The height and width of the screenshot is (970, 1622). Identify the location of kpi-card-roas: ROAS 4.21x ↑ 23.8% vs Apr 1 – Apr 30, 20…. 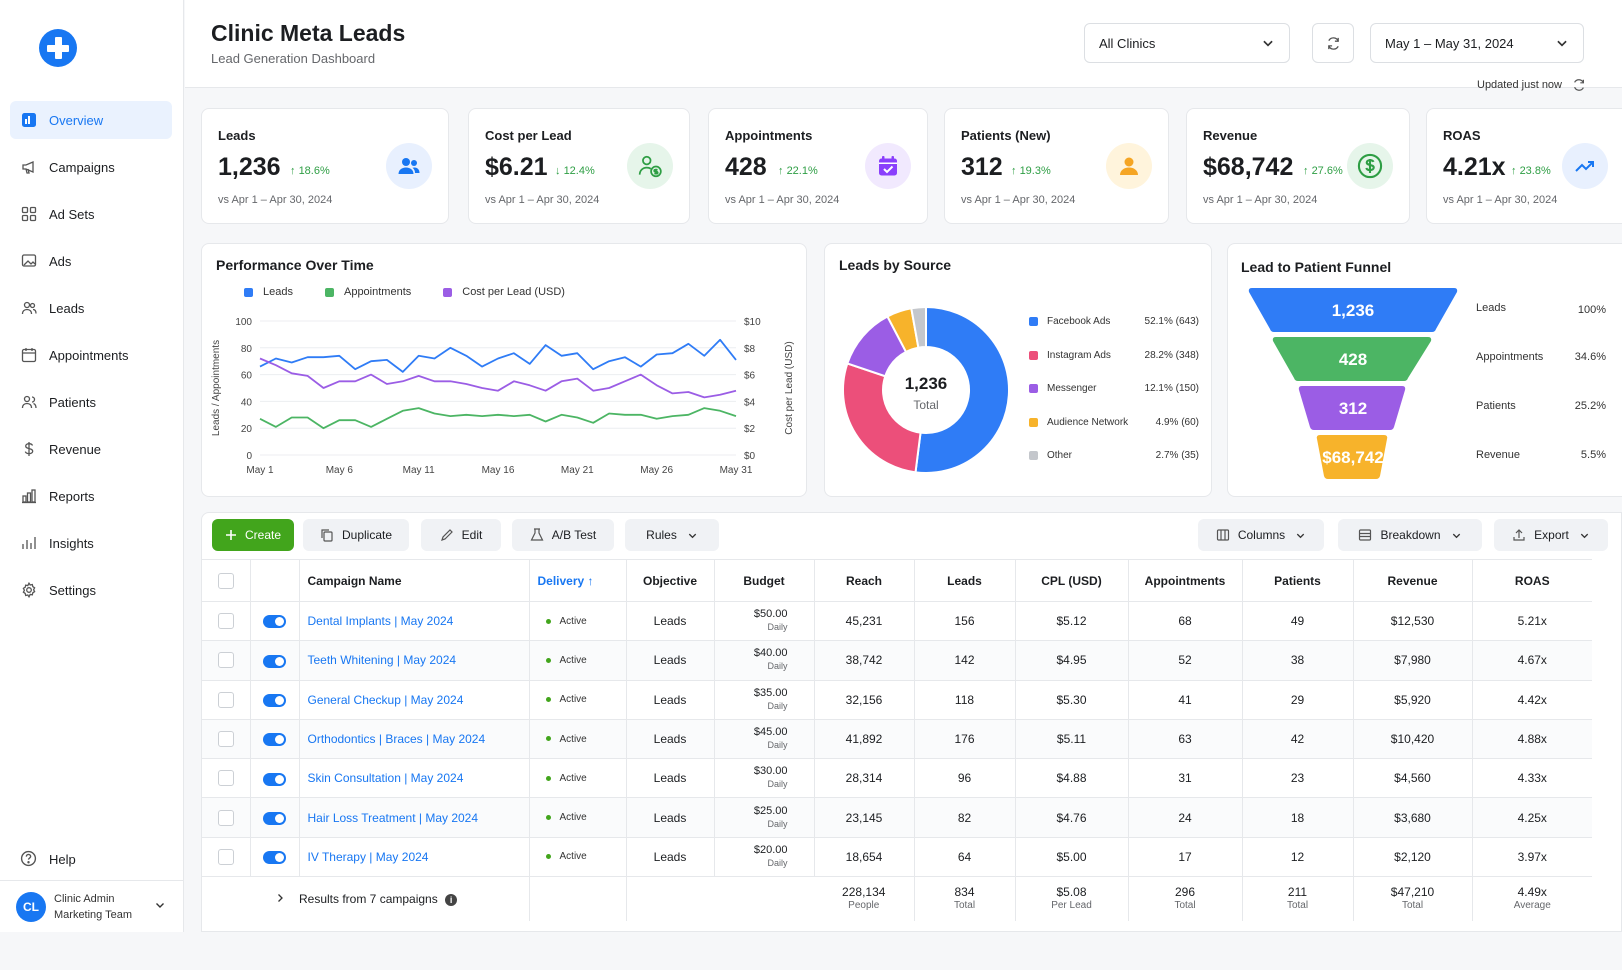
(1524, 166).